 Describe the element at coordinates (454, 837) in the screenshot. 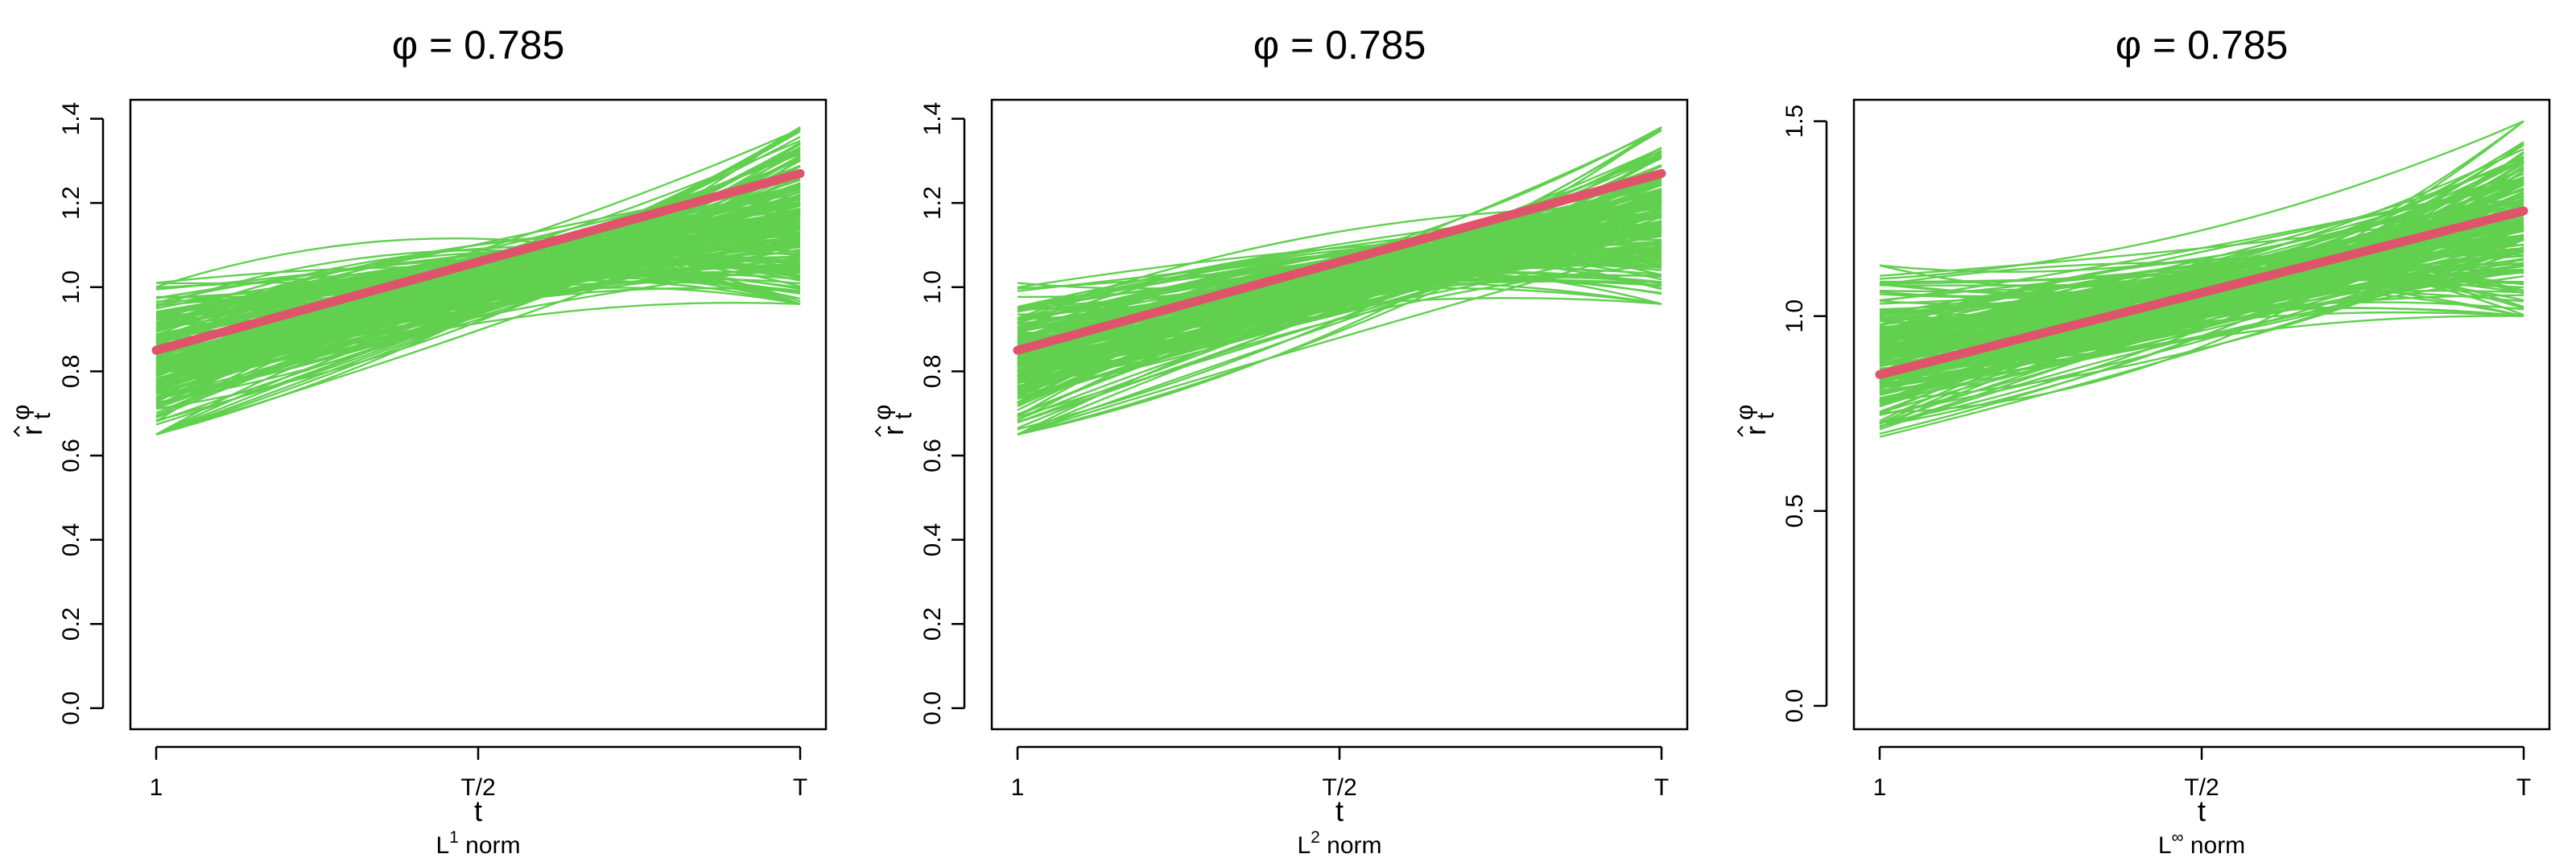

I see `norm-superscript: 1` at that location.